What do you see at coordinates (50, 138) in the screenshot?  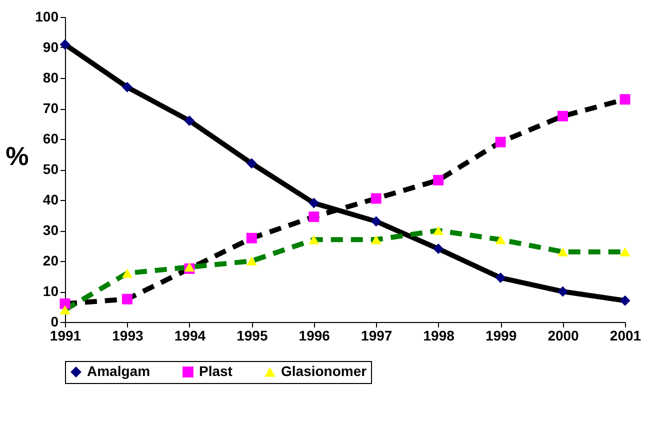 I see `y-tick-label: 60` at bounding box center [50, 138].